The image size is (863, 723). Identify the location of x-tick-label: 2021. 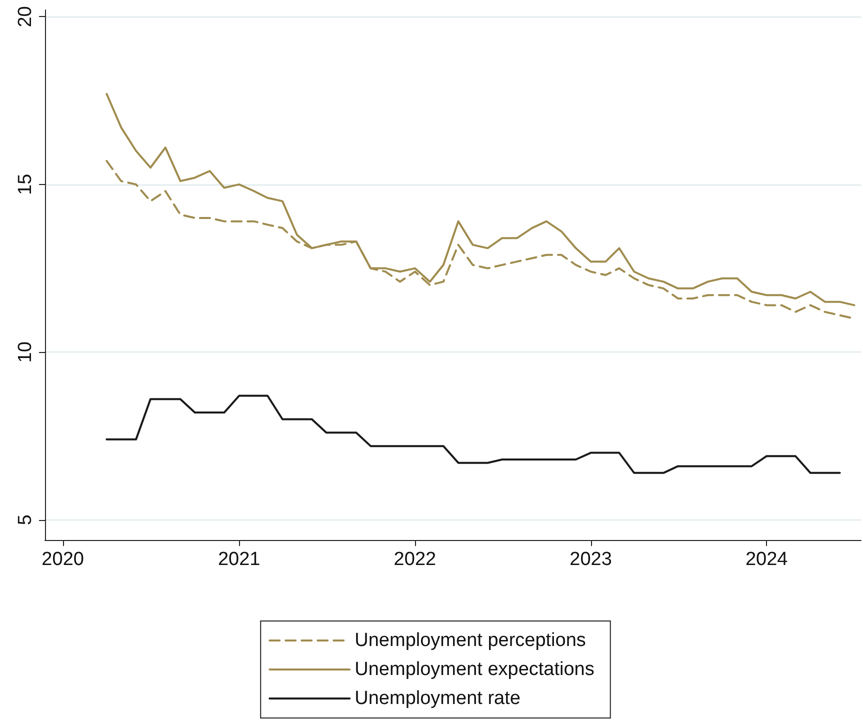
(239, 559).